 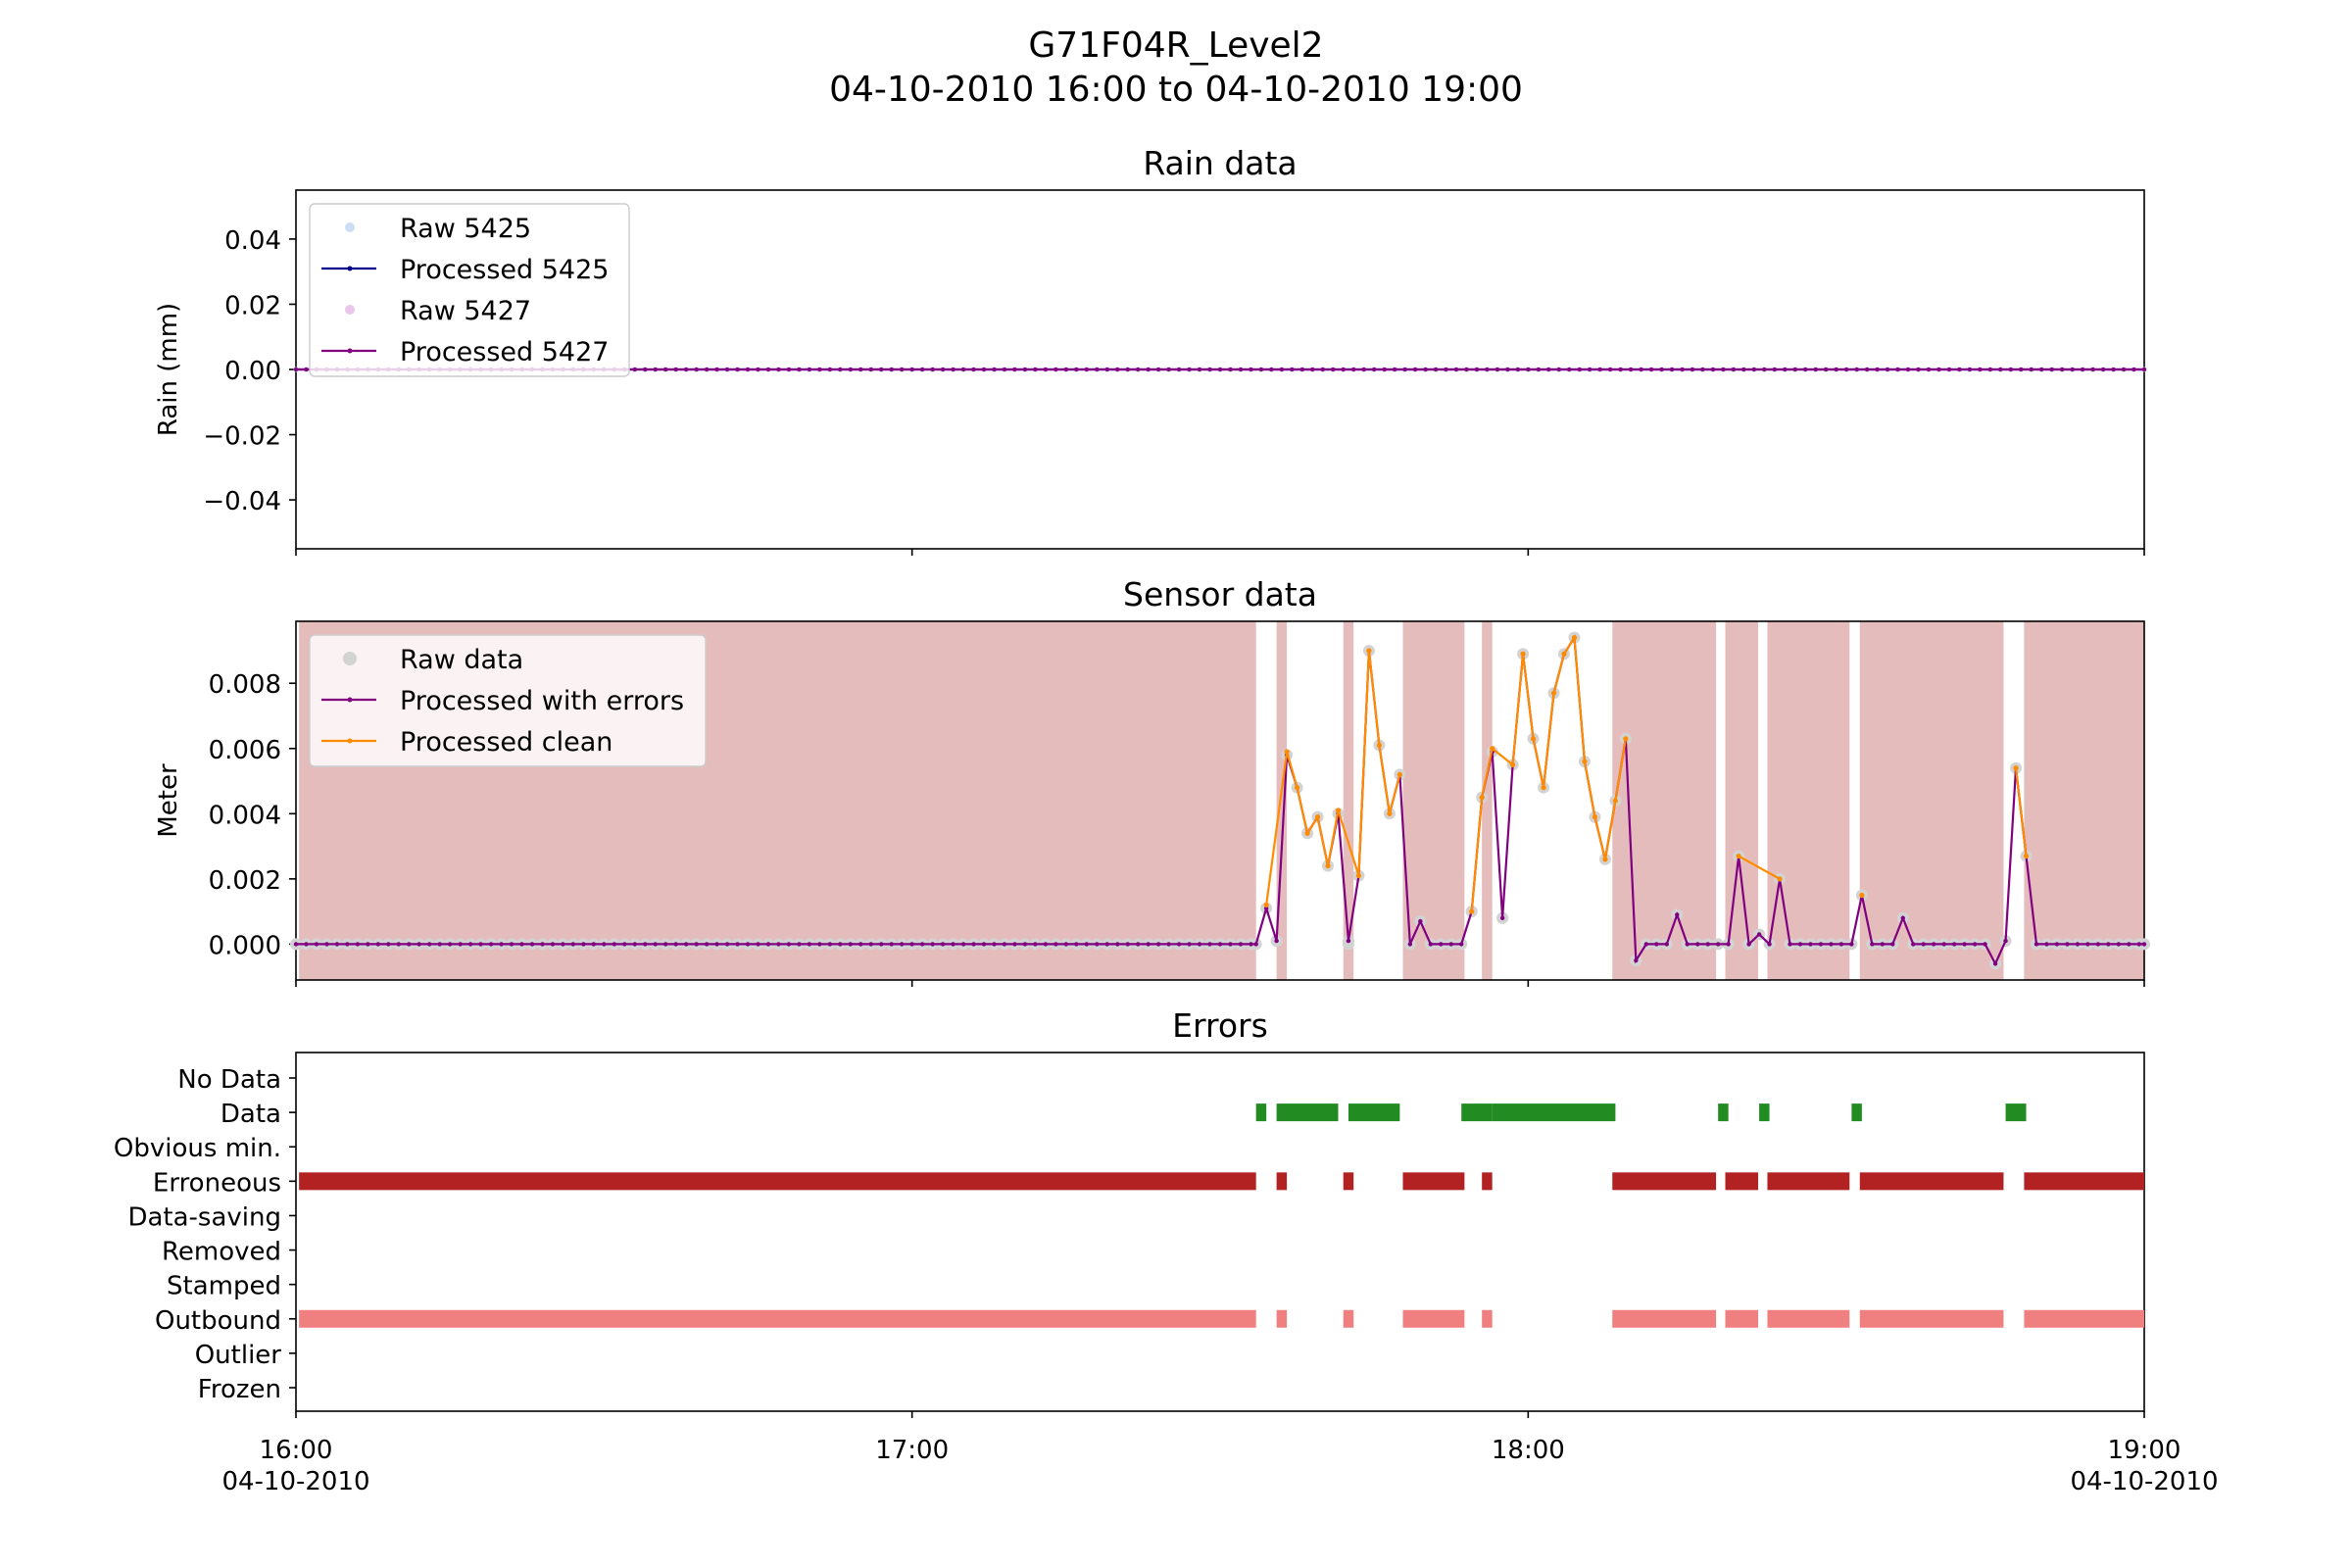 What do you see at coordinates (1220, 594) in the screenshot?
I see `sensor-title: Sensor data` at bounding box center [1220, 594].